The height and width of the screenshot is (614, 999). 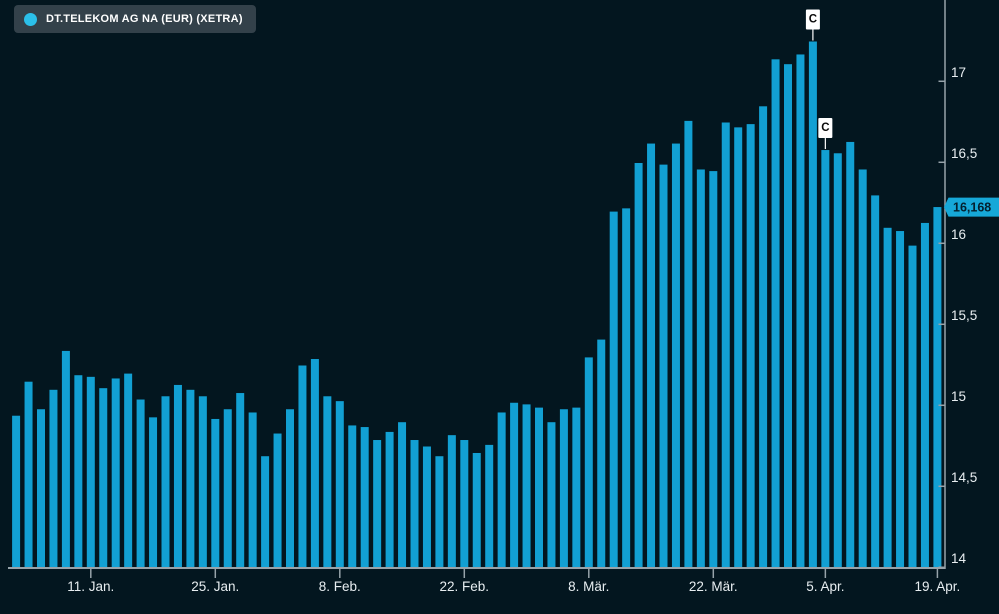 What do you see at coordinates (30, 19) in the screenshot?
I see `series-color-dot-icon` at bounding box center [30, 19].